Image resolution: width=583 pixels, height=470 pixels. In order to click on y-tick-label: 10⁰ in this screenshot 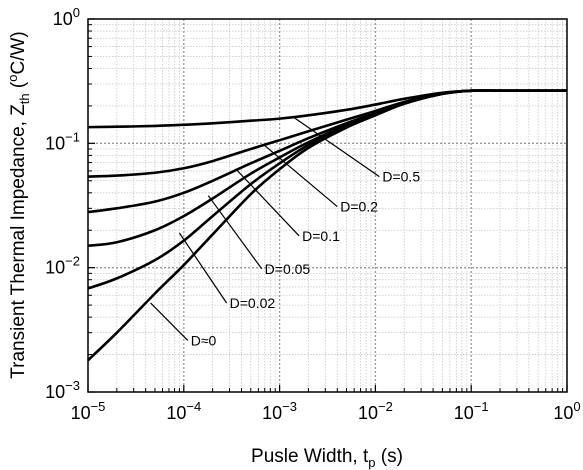, I will do `click(66, 17)`.